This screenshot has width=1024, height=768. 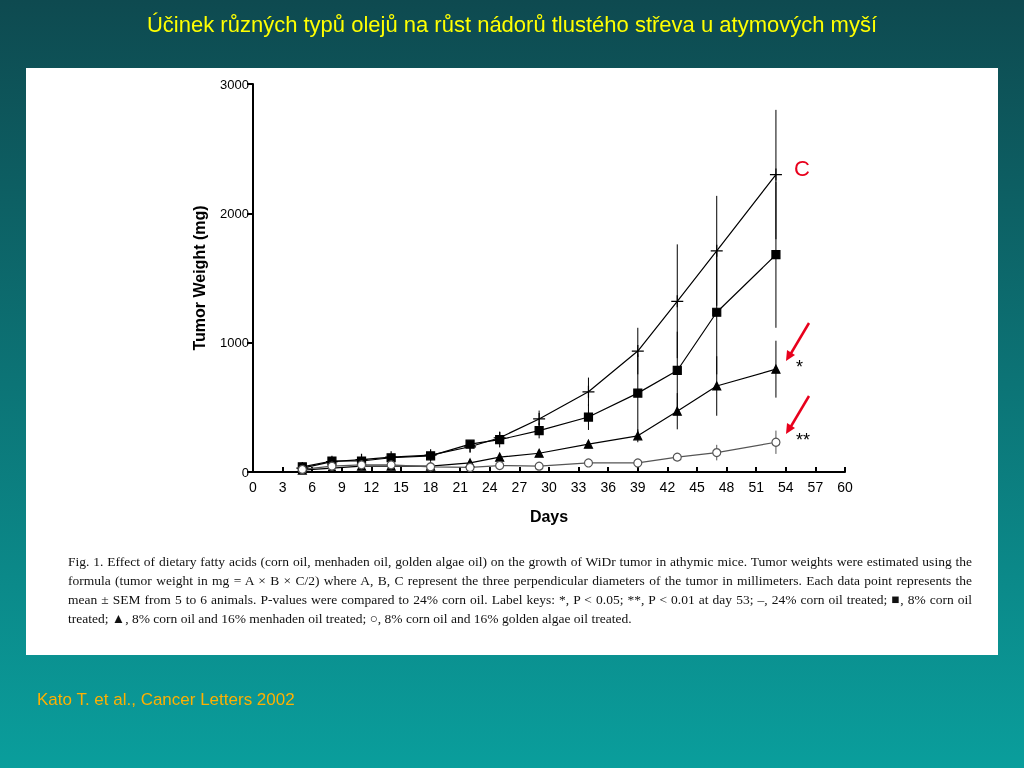 I want to click on x-tick-label: 51, so click(x=756, y=487).